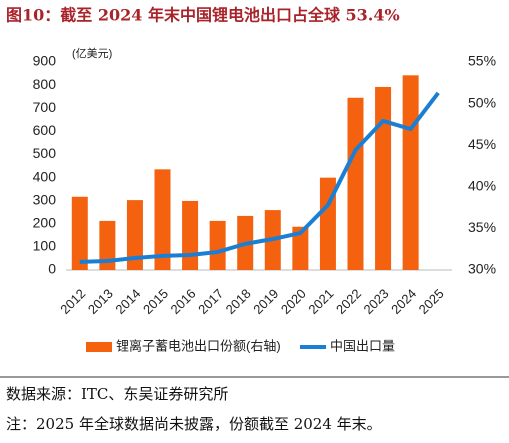 The height and width of the screenshot is (443, 509). What do you see at coordinates (210, 301) in the screenshot?
I see `x-tick-label: 2017` at bounding box center [210, 301].